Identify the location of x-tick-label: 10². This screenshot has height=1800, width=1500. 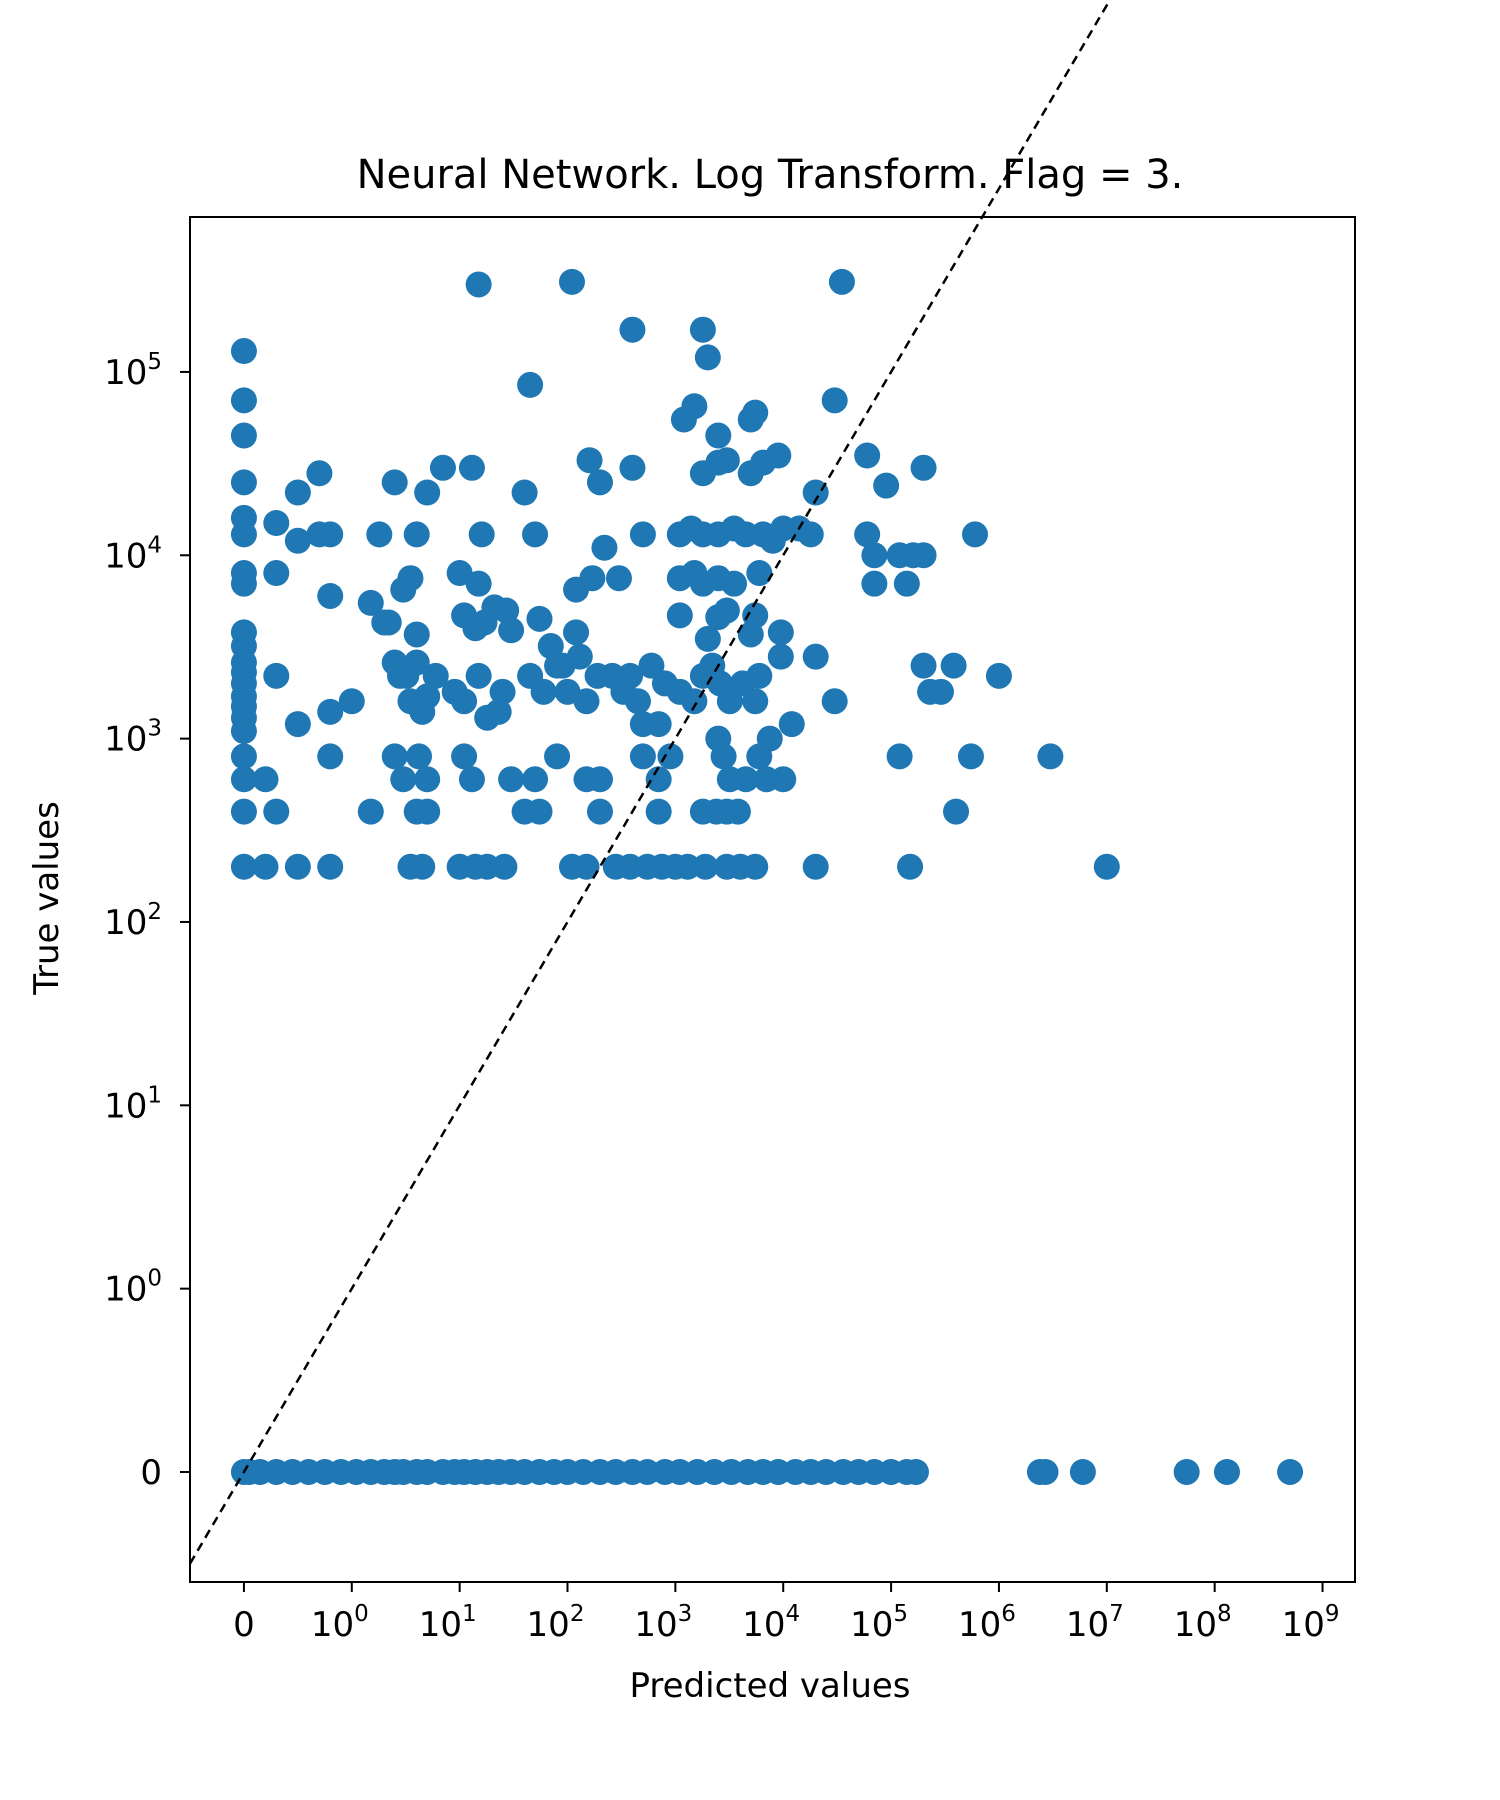
(556, 1623).